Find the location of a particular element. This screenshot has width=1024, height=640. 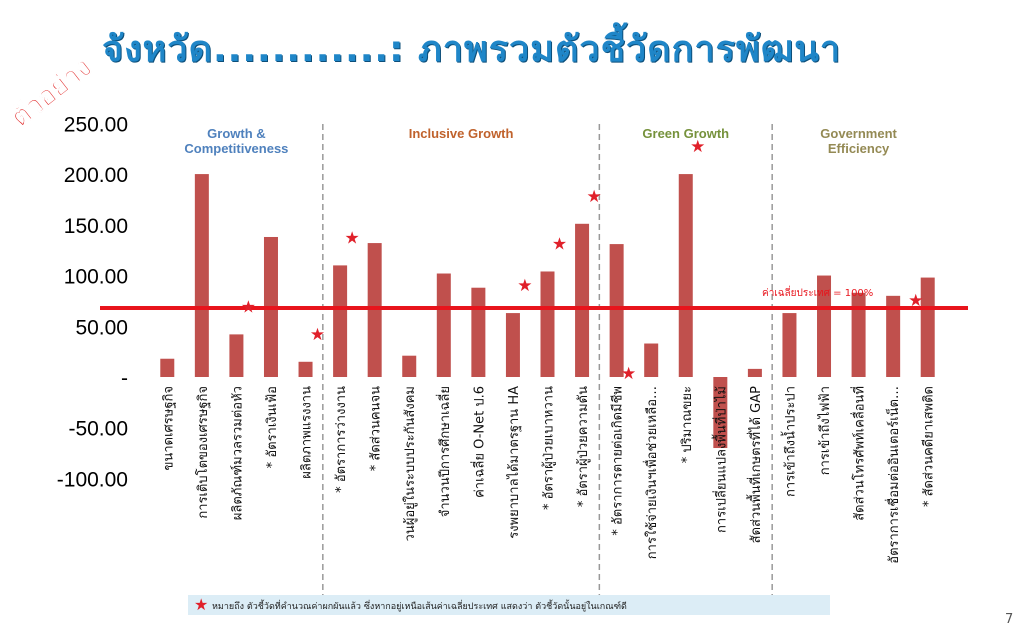

y-tick-label: -50.00 is located at coordinates (98, 429).